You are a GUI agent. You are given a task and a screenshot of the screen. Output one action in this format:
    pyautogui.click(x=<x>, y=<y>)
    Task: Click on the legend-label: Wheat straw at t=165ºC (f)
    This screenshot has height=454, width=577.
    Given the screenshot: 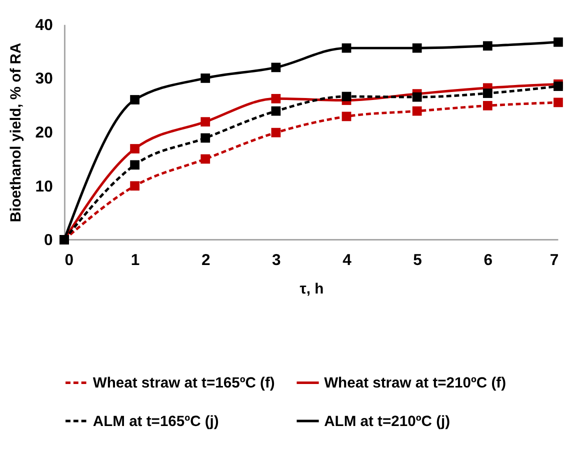 What is the action you would take?
    pyautogui.click(x=183, y=384)
    